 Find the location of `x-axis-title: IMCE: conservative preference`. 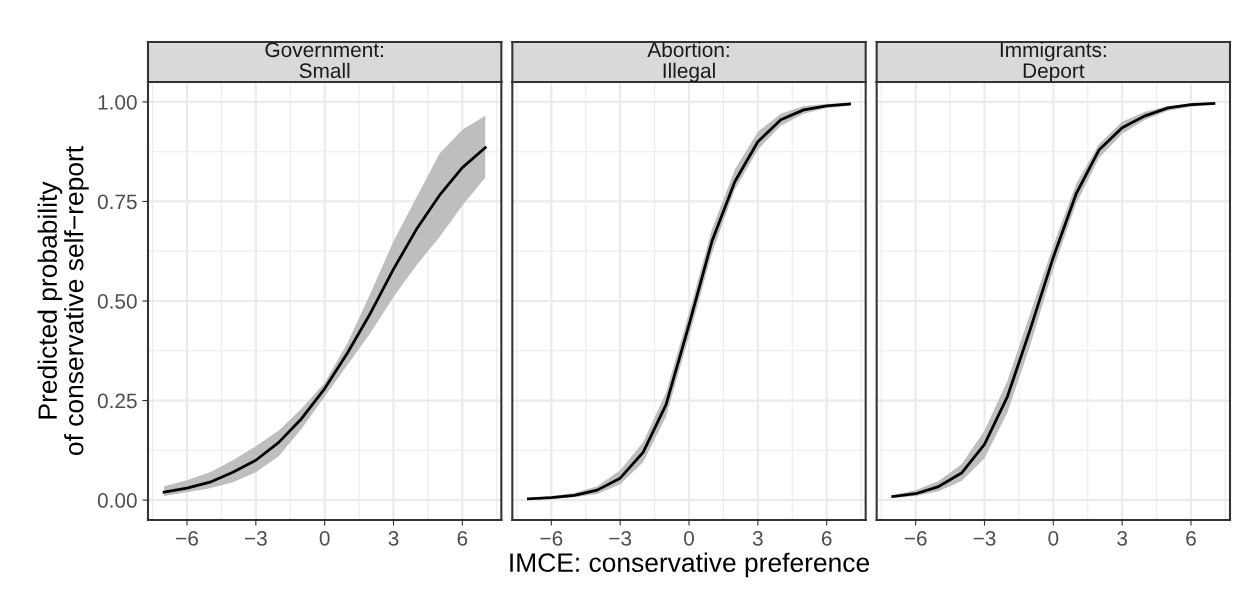

x-axis-title: IMCE: conservative preference is located at coordinates (689, 565).